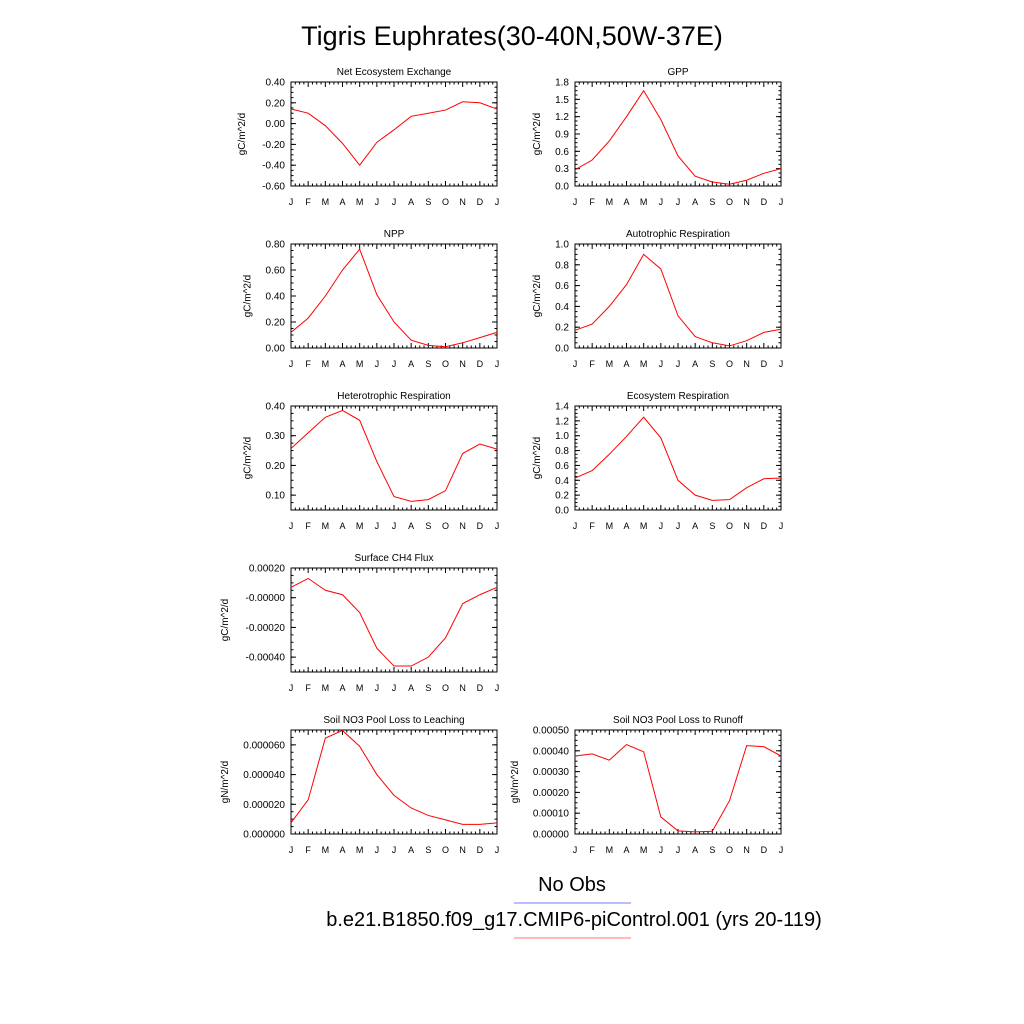 This screenshot has height=1024, width=1024. I want to click on y-tick-label: 1.5, so click(562, 100).